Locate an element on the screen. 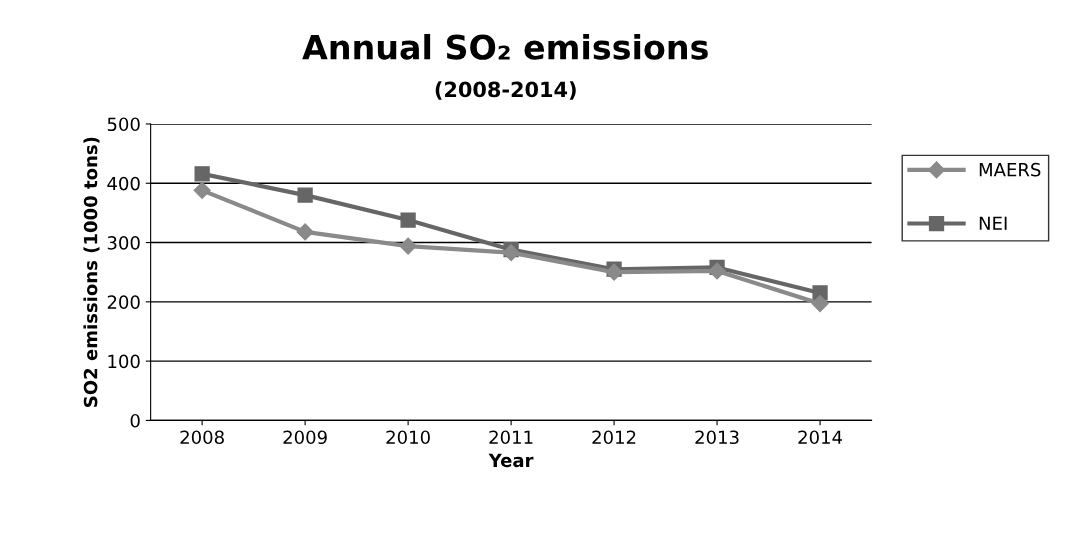 The image size is (1076, 539). y-tick-label: 100 is located at coordinates (124, 361).